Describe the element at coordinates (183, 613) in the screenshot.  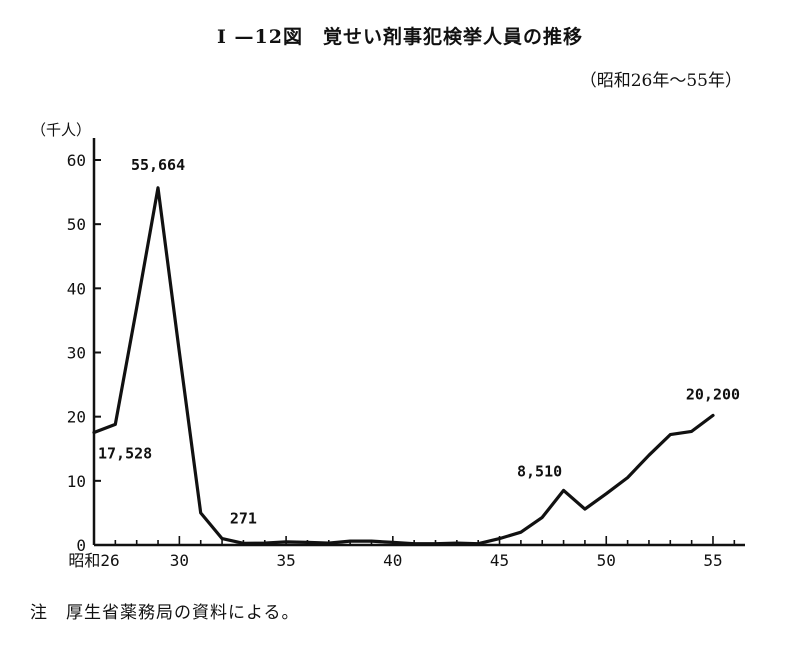
I see `footnote-text: 厚生省薬務局の資料による。` at that location.